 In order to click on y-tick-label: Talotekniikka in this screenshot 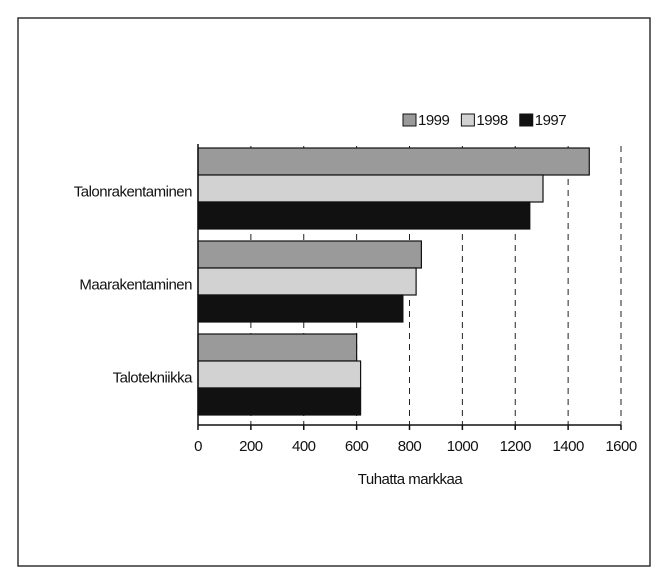, I will do `click(153, 377)`.